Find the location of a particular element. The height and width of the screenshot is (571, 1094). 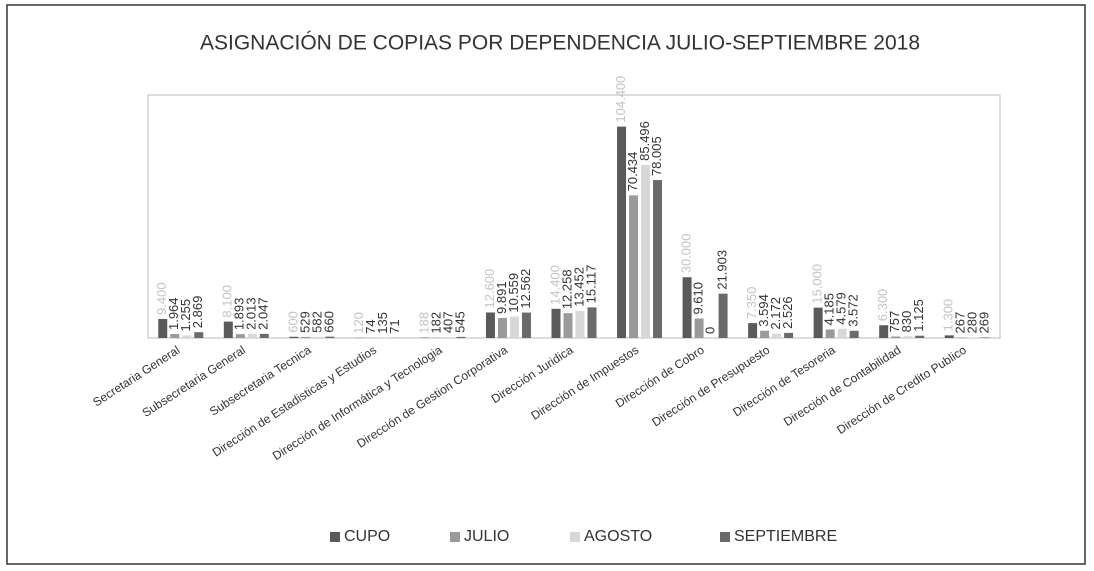

value-label: 1.125 is located at coordinates (918, 315).